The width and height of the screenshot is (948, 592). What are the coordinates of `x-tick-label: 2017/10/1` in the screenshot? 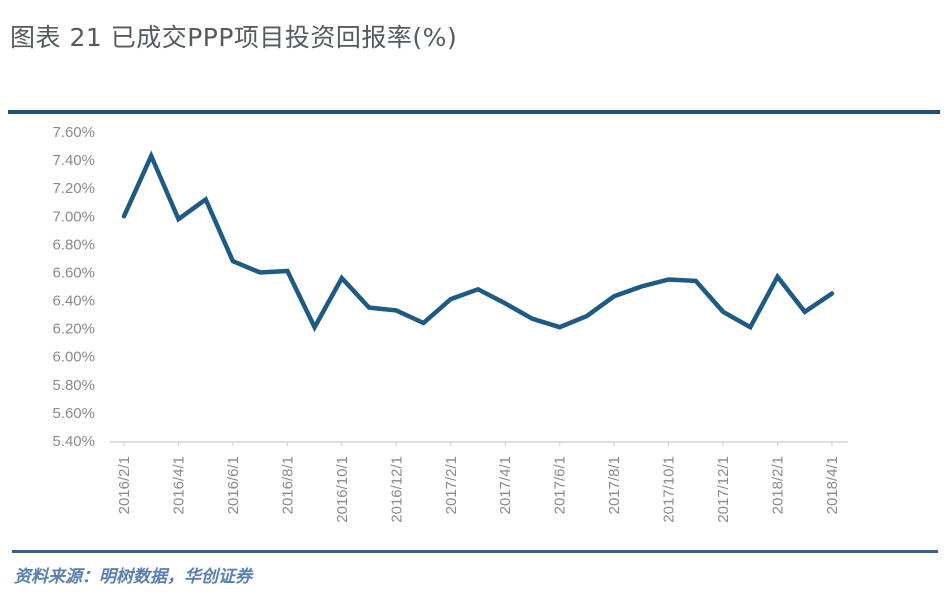 It's located at (669, 489).